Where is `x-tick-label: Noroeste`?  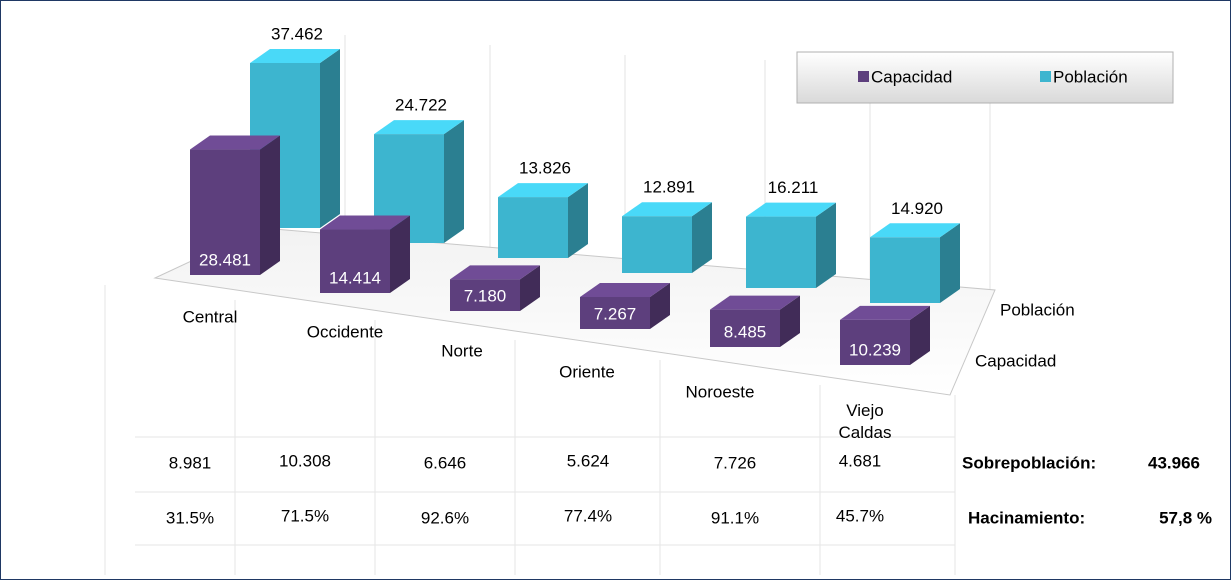 x-tick-label: Noroeste is located at coordinates (720, 391).